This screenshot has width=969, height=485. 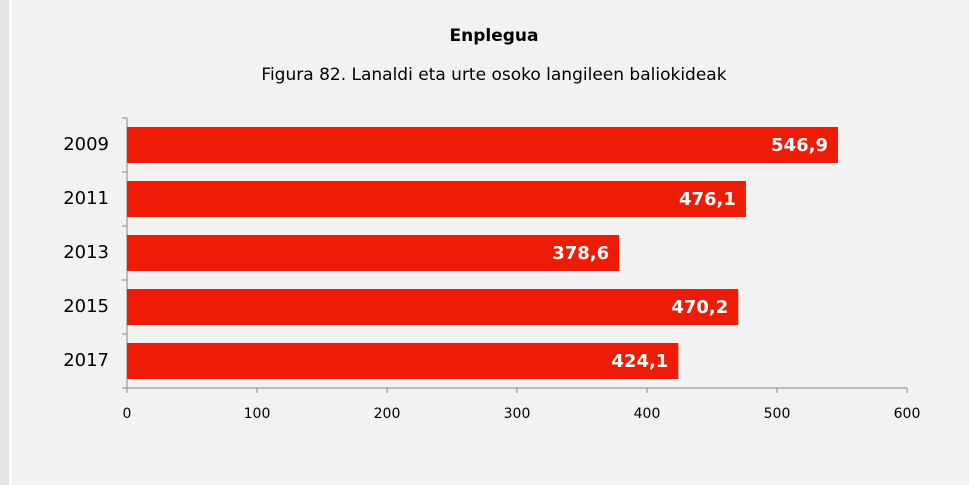 What do you see at coordinates (4, 242) in the screenshot?
I see `left-strip` at bounding box center [4, 242].